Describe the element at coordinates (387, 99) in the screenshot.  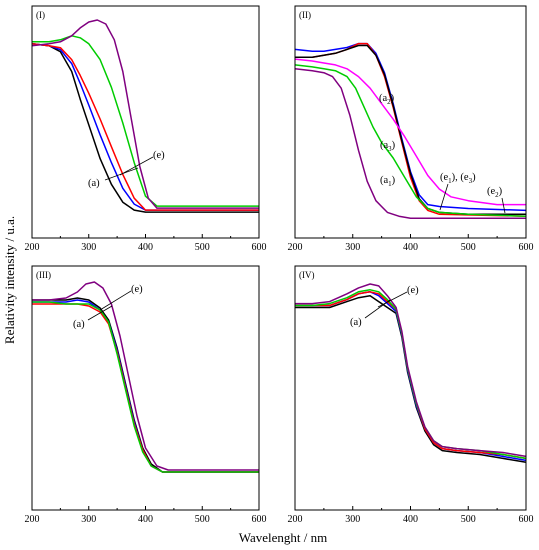
I see `annotation-label: (a2)` at that location.